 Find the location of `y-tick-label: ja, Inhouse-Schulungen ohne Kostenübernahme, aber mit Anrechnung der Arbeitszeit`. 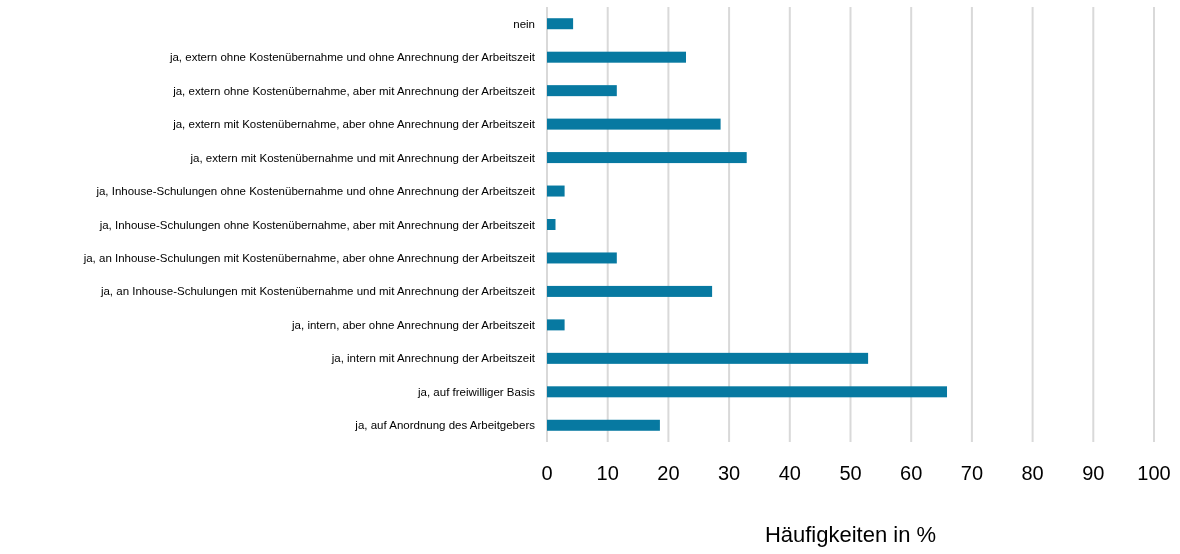

y-tick-label: ja, Inhouse-Schulungen ohne Kostenübernahme, aber mit Anrechnung der Arbeitszeit is located at coordinates (317, 224).